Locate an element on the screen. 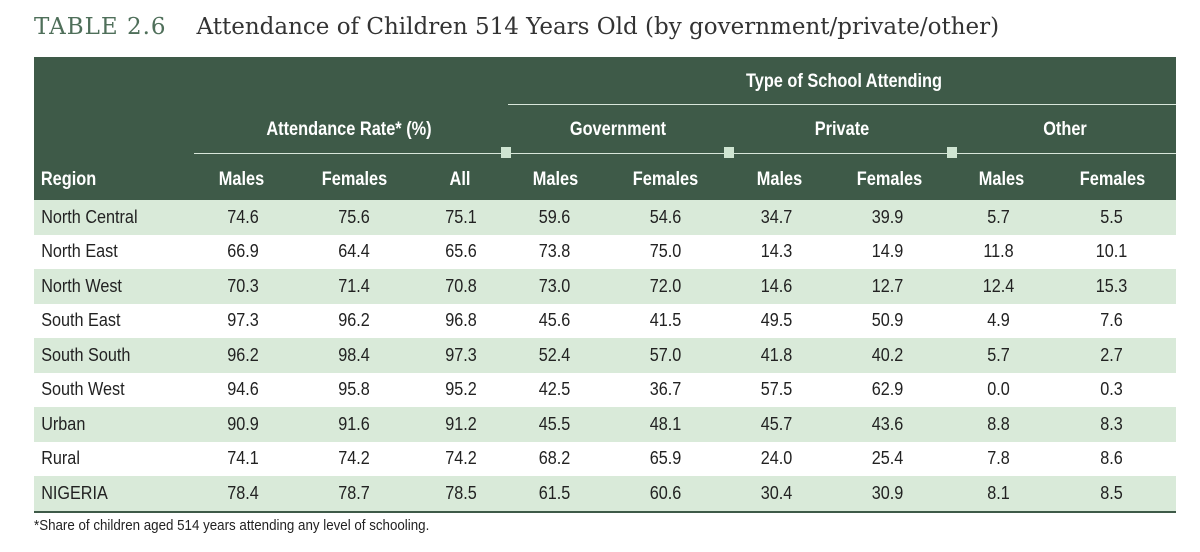  attendance-rate-rule is located at coordinates (349, 153).